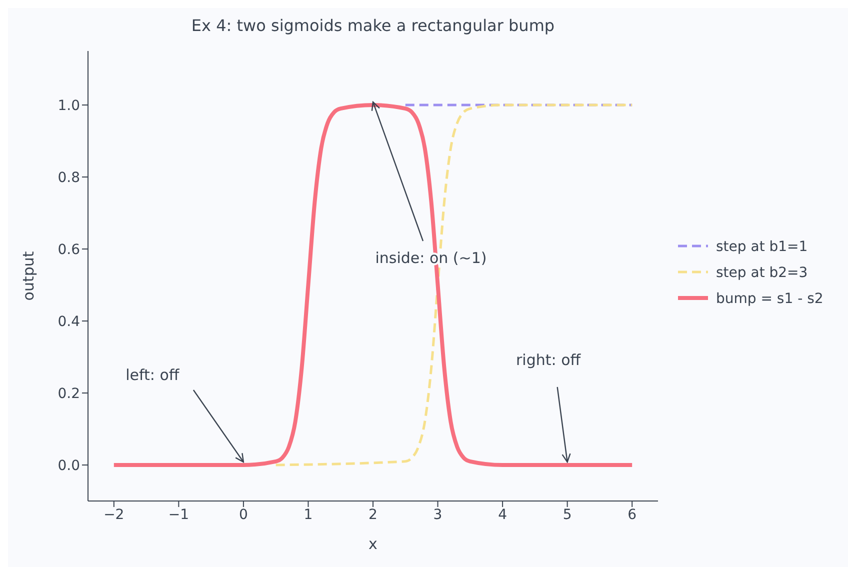 This screenshot has width=858, height=567. What do you see at coordinates (762, 273) in the screenshot?
I see `legend-label: step at b2=3` at bounding box center [762, 273].